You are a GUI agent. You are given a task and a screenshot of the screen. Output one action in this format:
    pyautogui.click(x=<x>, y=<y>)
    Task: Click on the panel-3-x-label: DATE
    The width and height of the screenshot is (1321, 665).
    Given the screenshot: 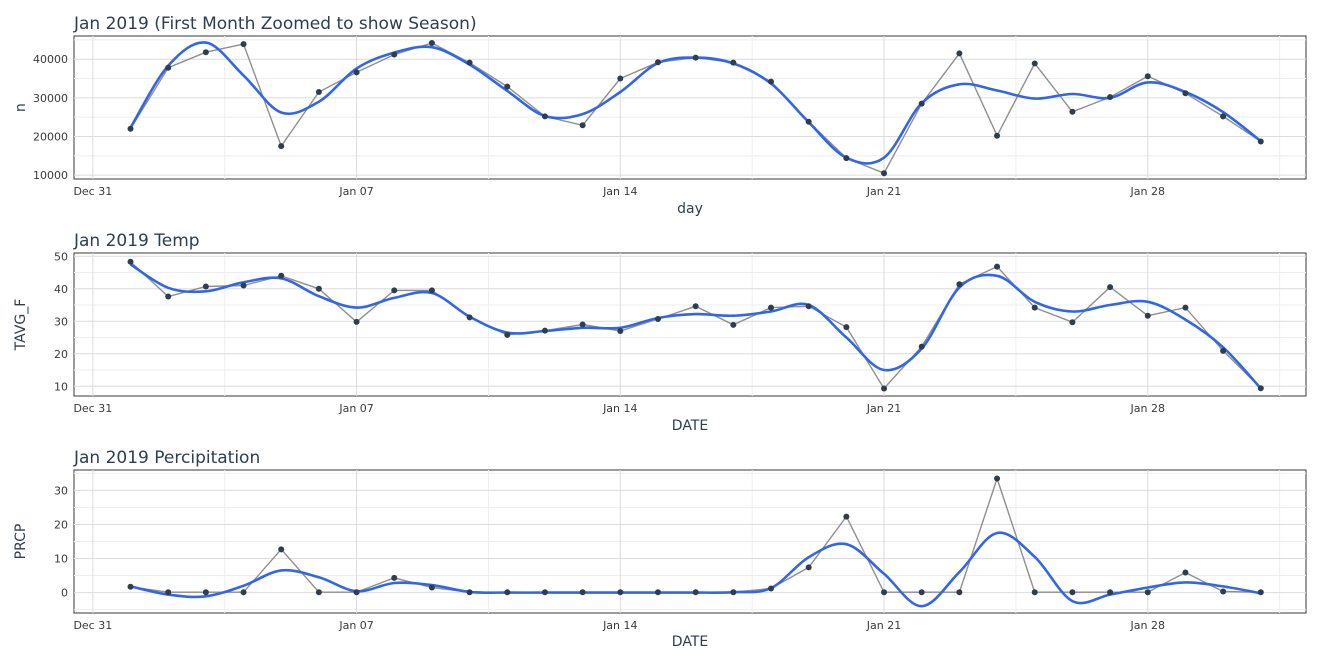 What is the action you would take?
    pyautogui.click(x=690, y=642)
    